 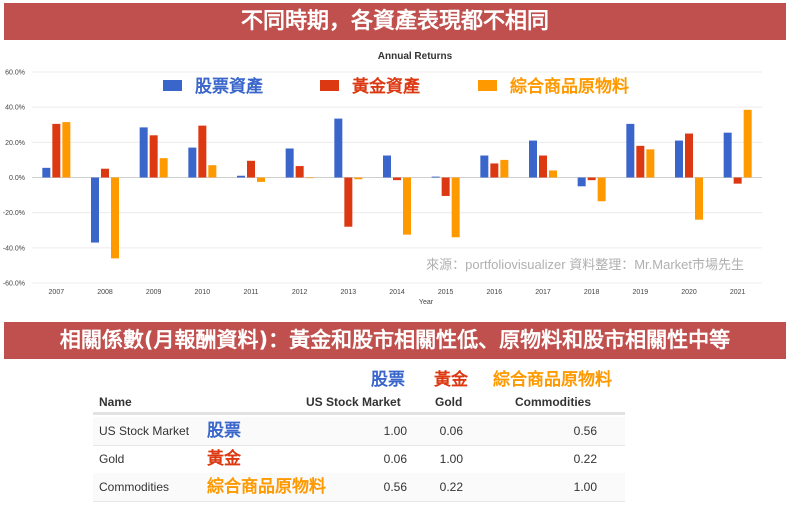 I want to click on x-tick-label: 2015, so click(x=446, y=292).